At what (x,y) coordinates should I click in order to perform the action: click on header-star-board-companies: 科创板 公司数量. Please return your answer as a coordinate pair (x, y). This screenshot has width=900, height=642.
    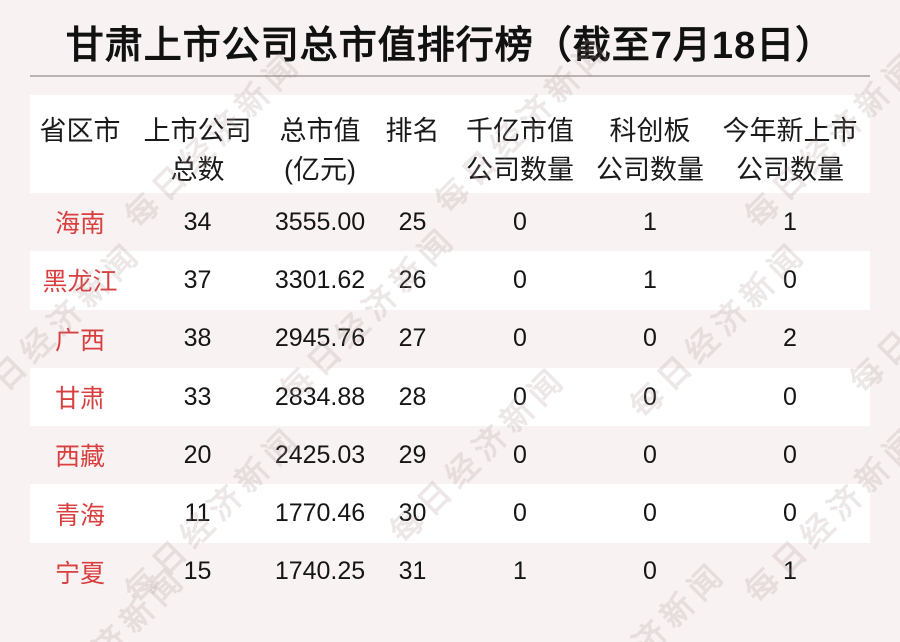
    Looking at the image, I should click on (650, 144).